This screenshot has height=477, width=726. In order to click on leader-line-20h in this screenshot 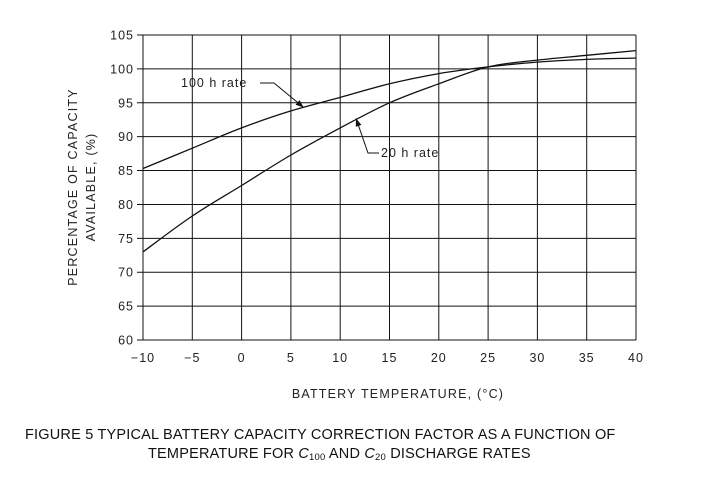, I will do `click(367, 136)`.